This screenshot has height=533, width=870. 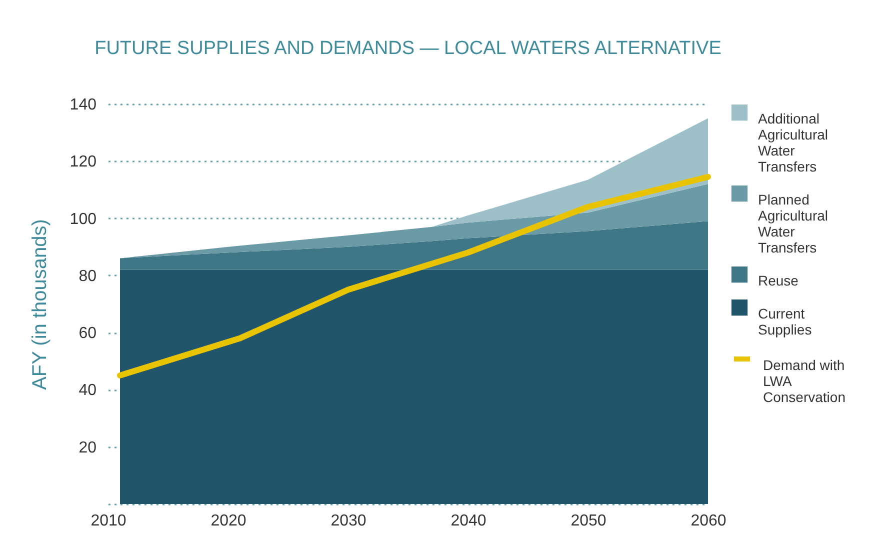 What do you see at coordinates (408, 48) in the screenshot?
I see `chart-title: FUTURE SUPPLIES AND DEMANDS — LOCAL WATERS ALTERNATIVE` at bounding box center [408, 48].